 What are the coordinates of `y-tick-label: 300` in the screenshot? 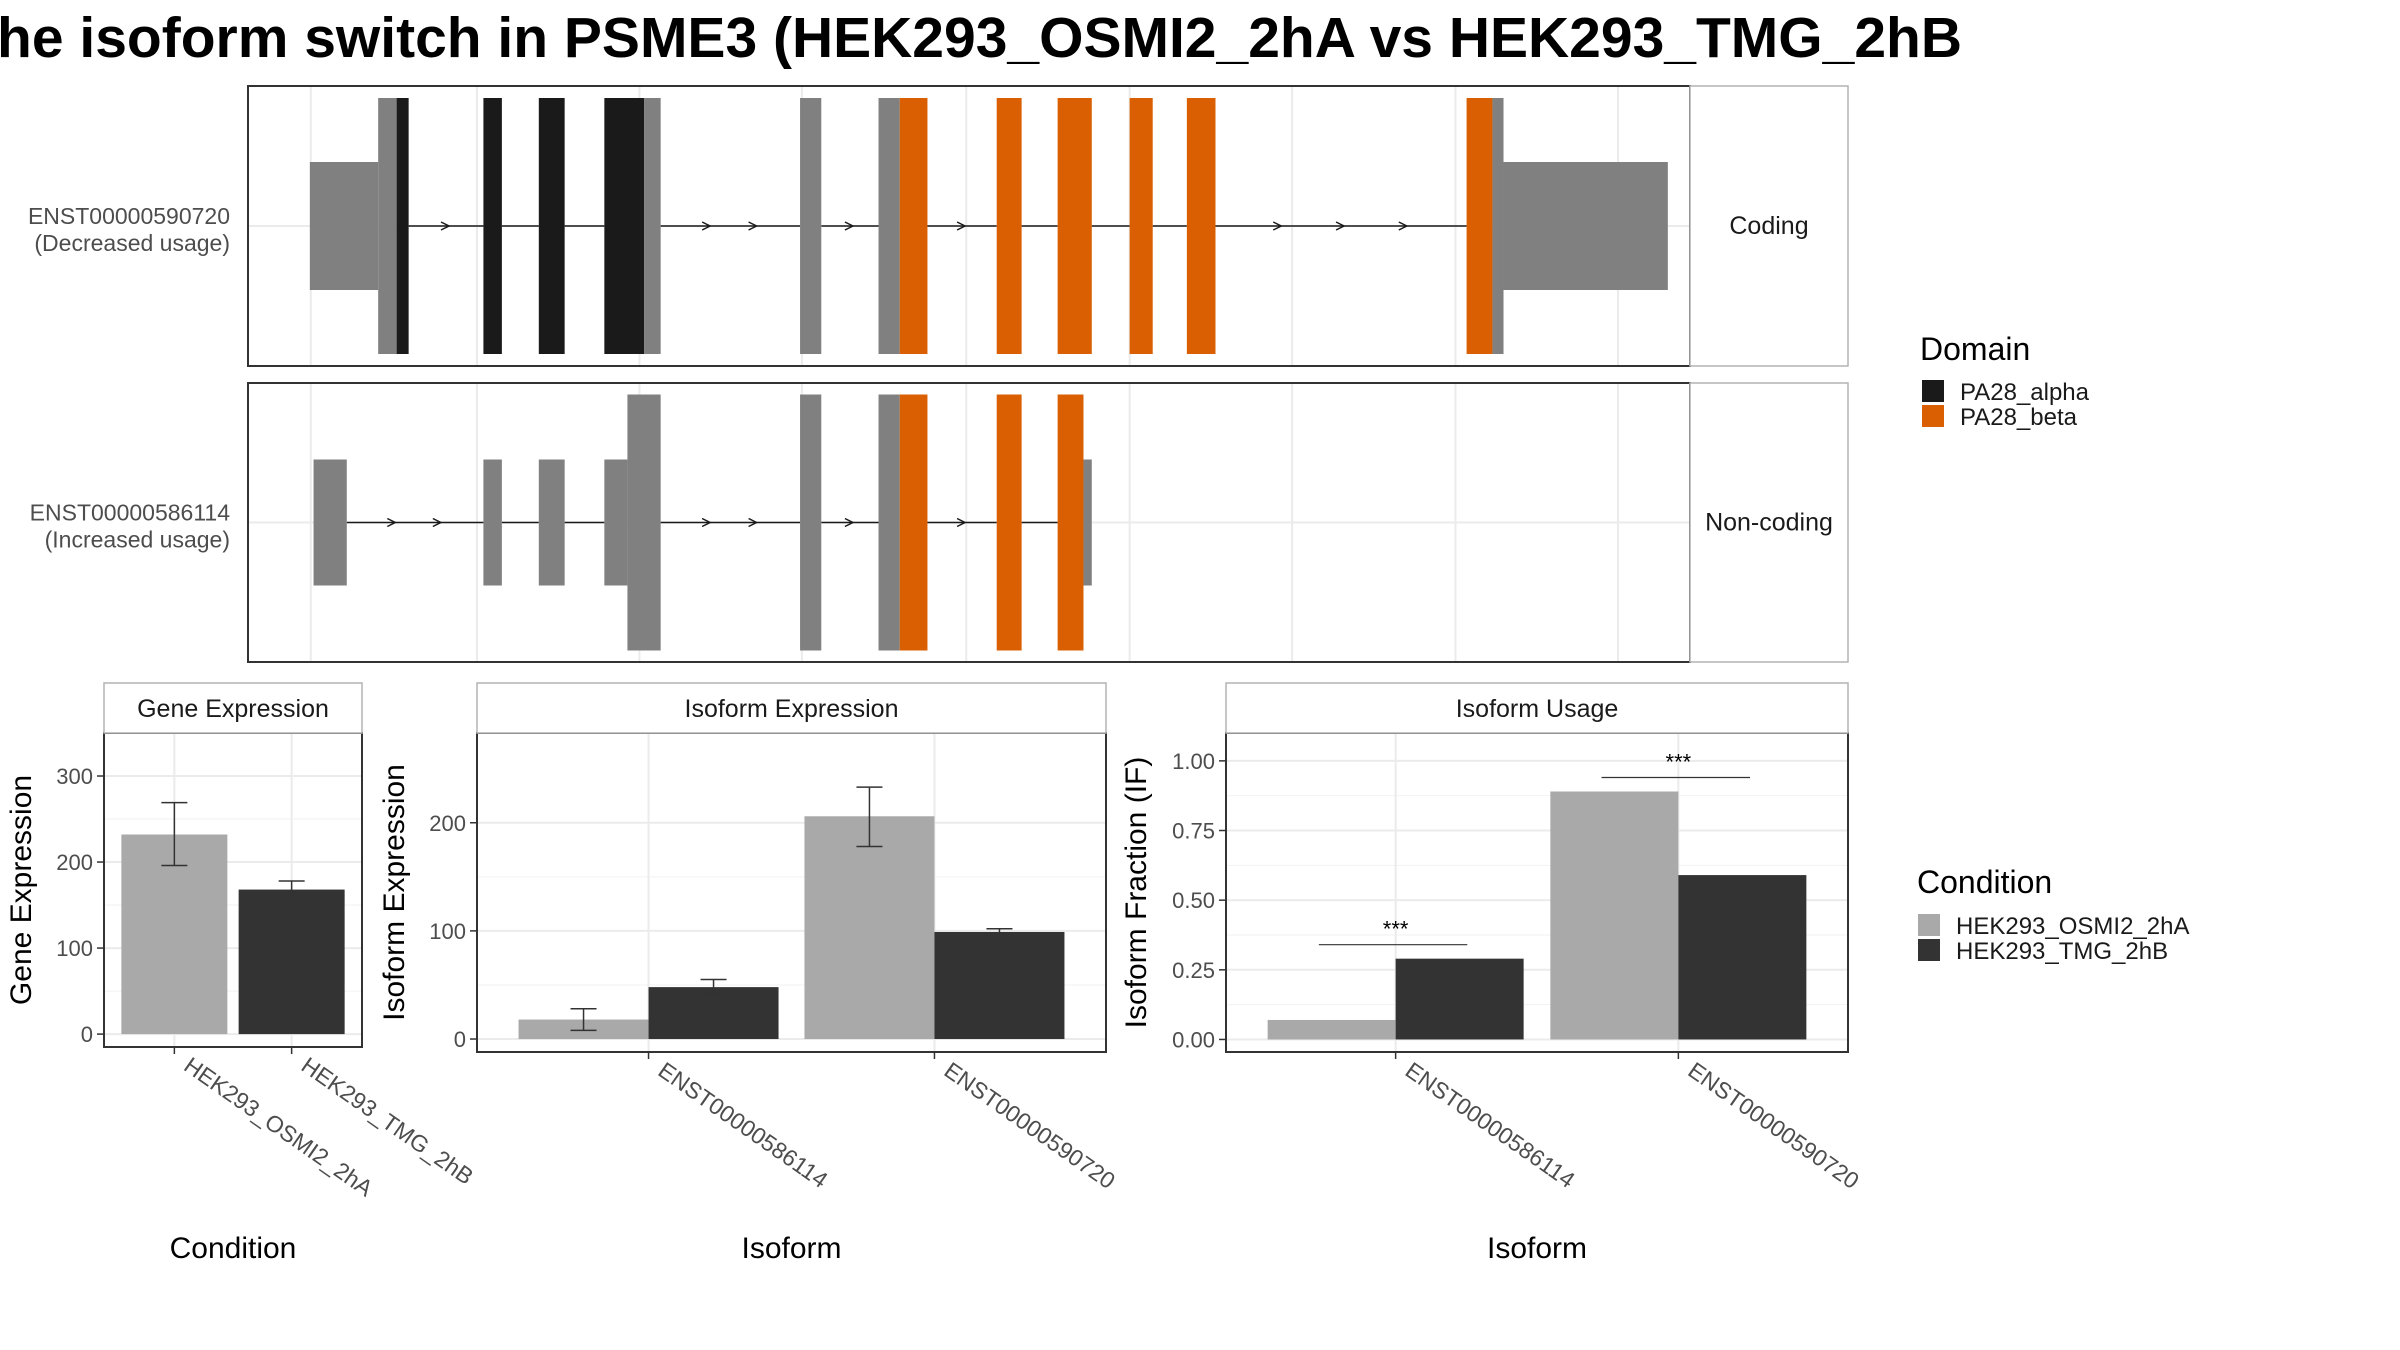 It's located at (74, 776).